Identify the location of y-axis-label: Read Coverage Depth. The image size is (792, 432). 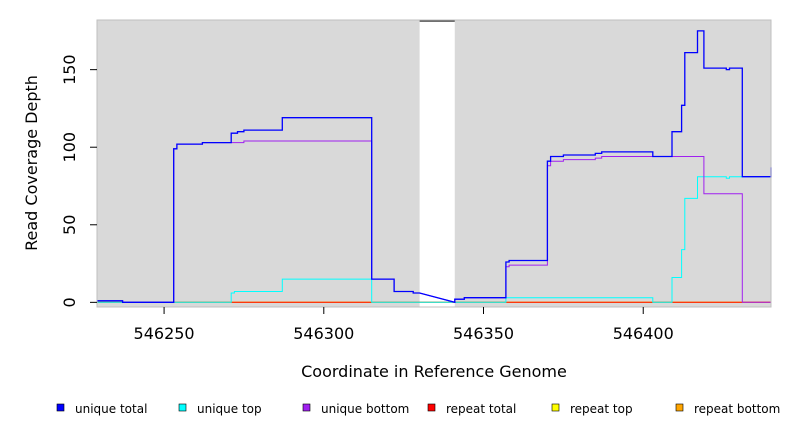
(31, 163).